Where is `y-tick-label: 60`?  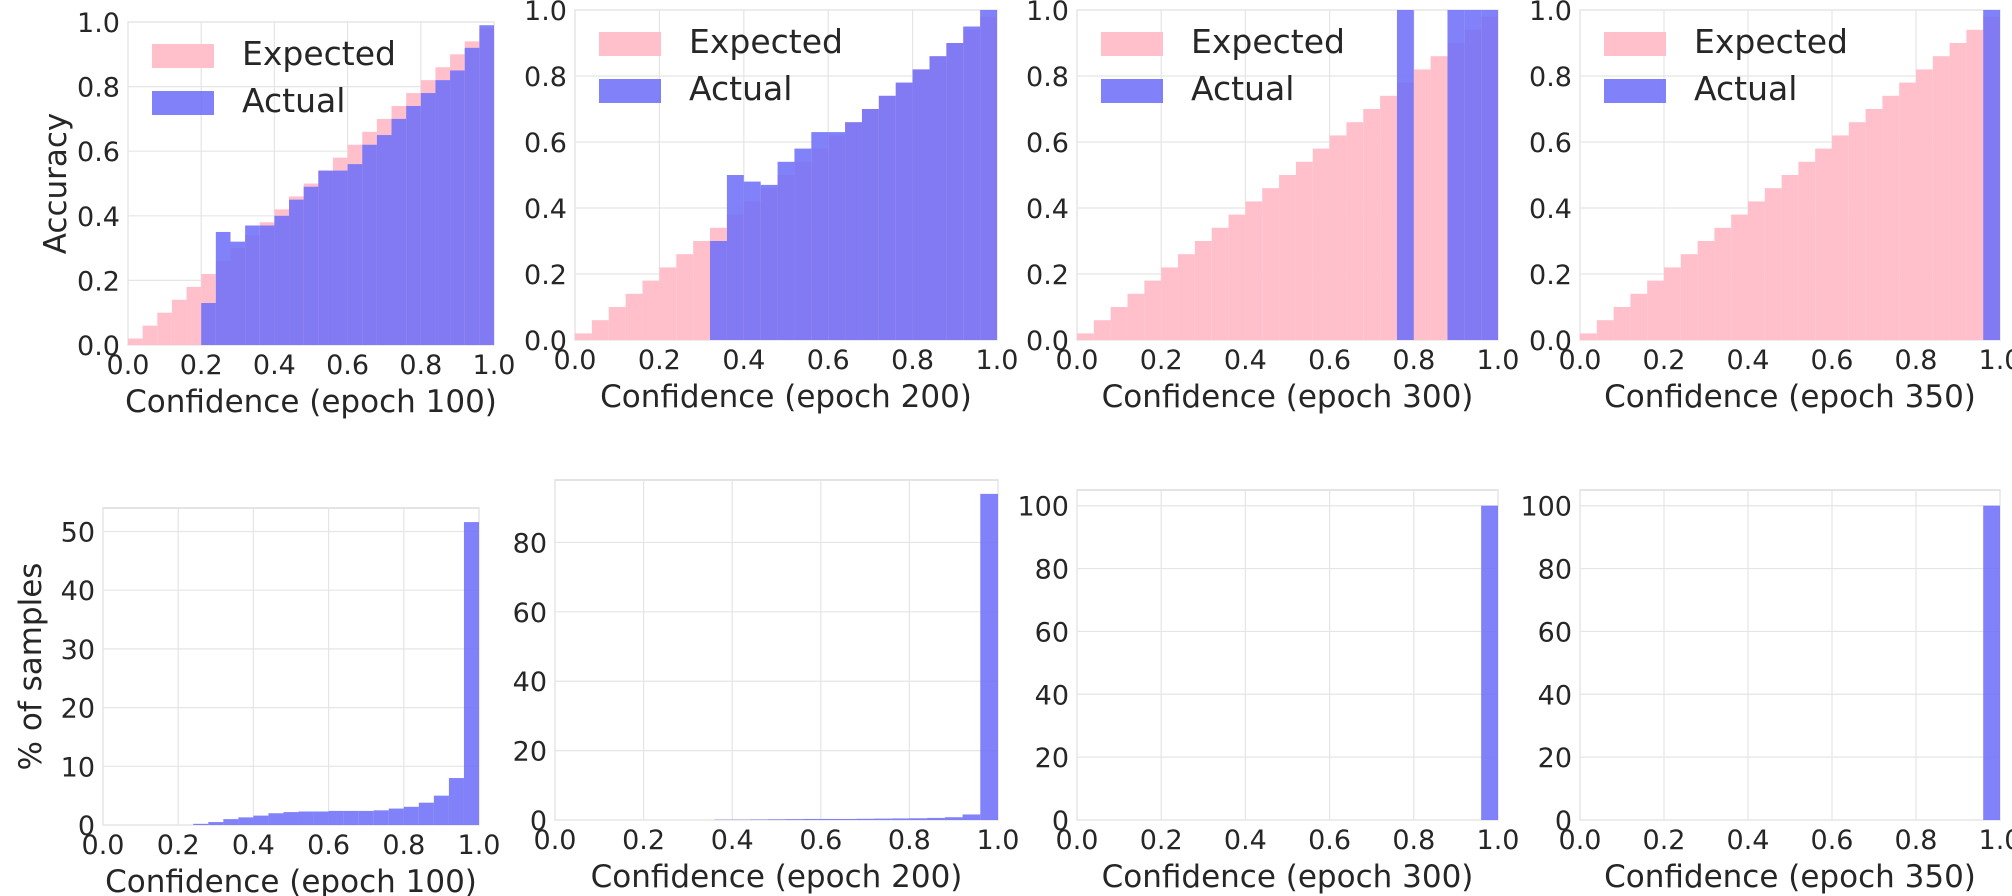
y-tick-label: 60 is located at coordinates (530, 613).